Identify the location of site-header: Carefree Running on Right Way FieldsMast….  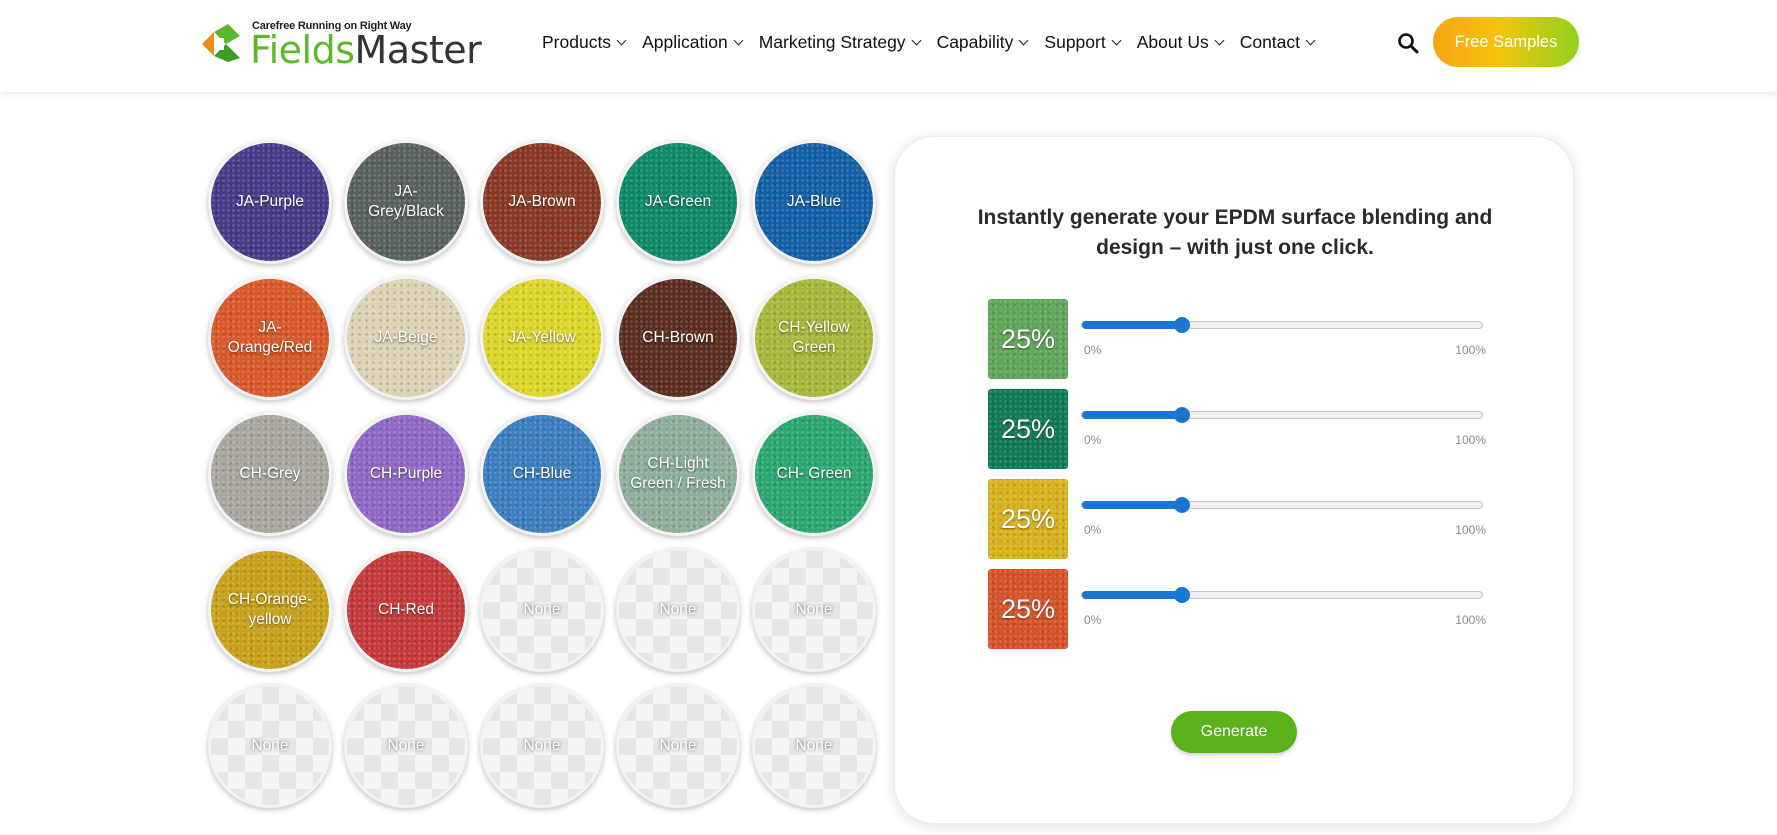
(888, 46).